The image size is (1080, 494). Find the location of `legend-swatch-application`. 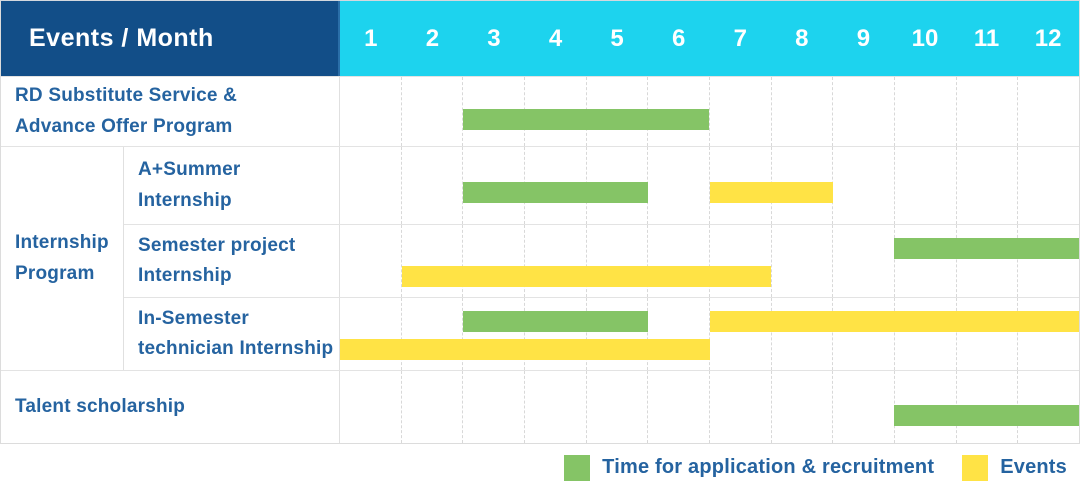

legend-swatch-application is located at coordinates (577, 467).